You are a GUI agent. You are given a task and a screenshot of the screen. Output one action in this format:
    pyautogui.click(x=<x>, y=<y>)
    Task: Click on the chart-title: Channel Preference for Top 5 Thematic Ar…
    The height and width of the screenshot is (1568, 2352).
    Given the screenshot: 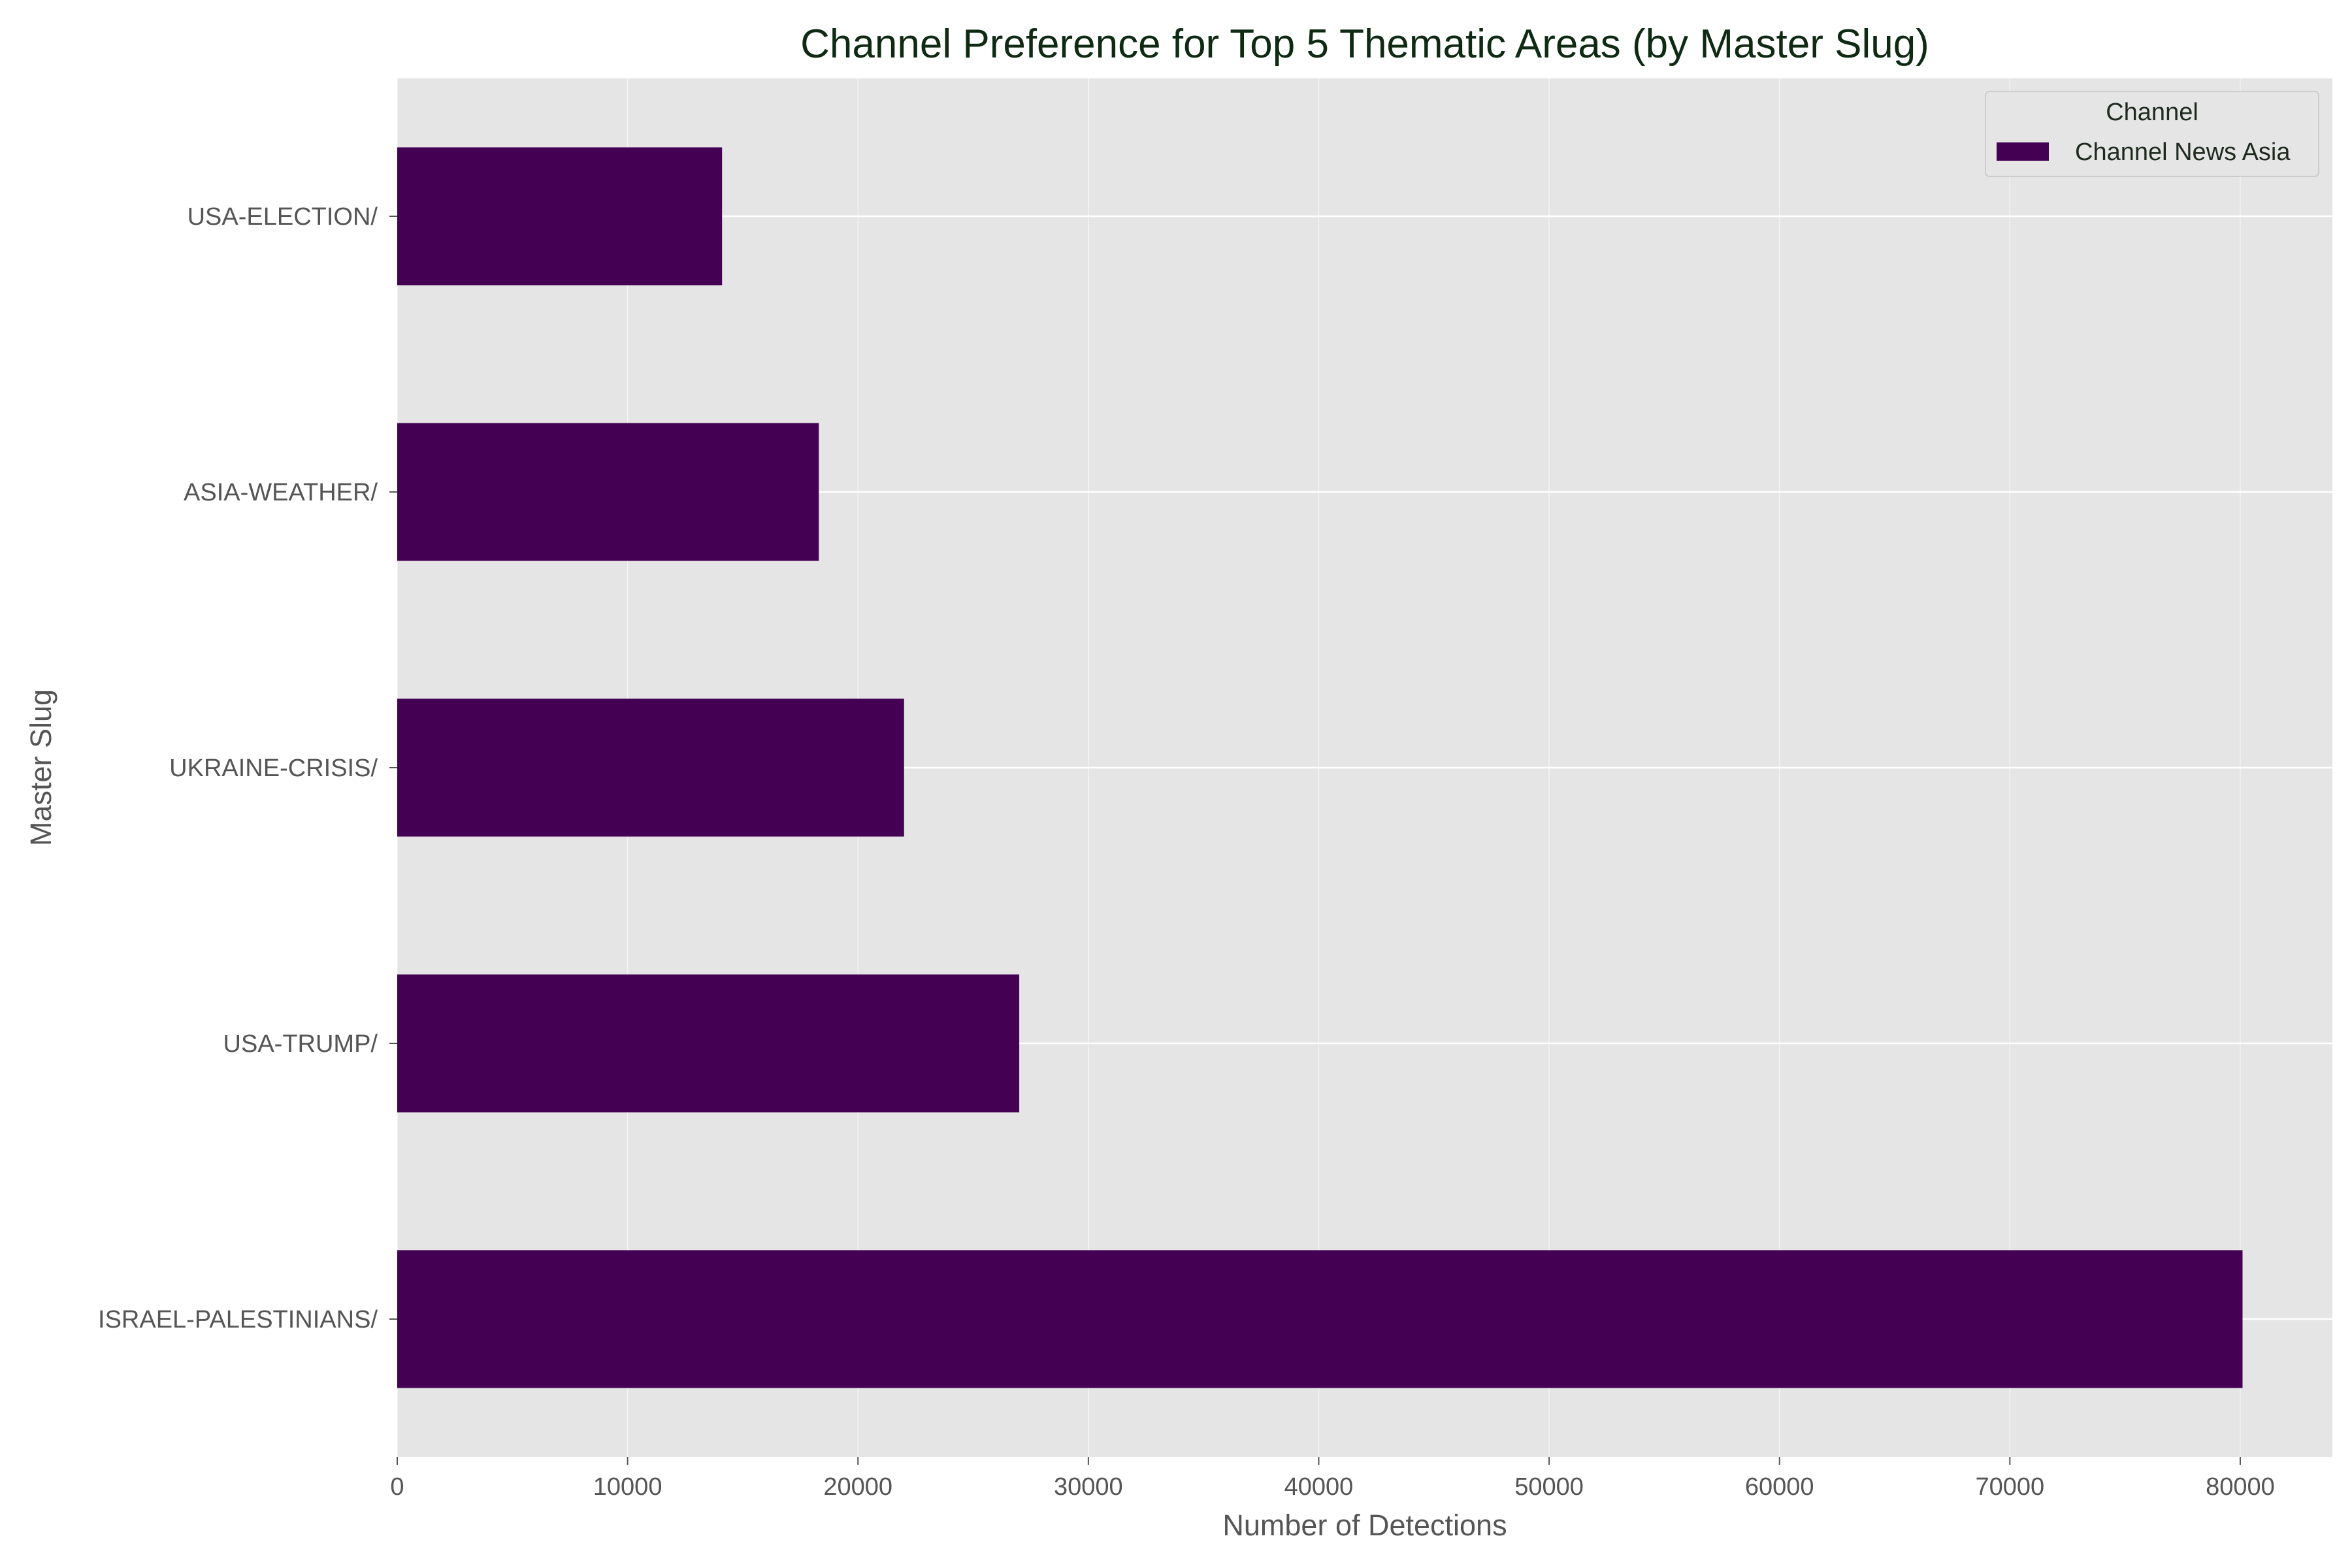 What is the action you would take?
    pyautogui.click(x=1364, y=44)
    